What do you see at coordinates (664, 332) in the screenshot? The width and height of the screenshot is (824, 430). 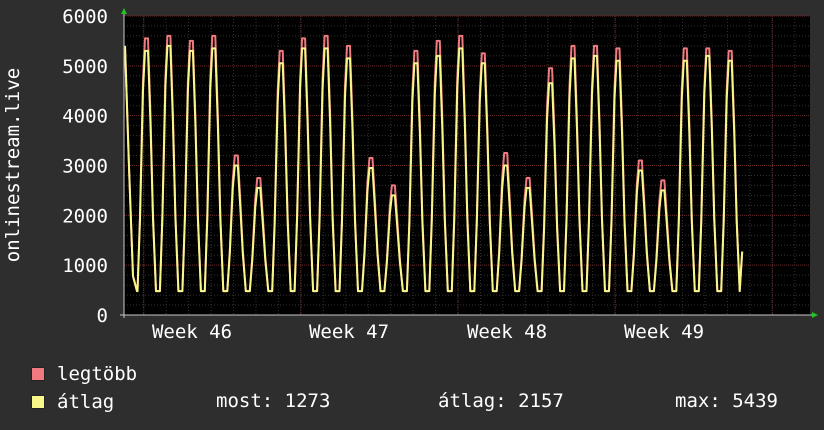 I see `x-tick-label: Week 49` at bounding box center [664, 332].